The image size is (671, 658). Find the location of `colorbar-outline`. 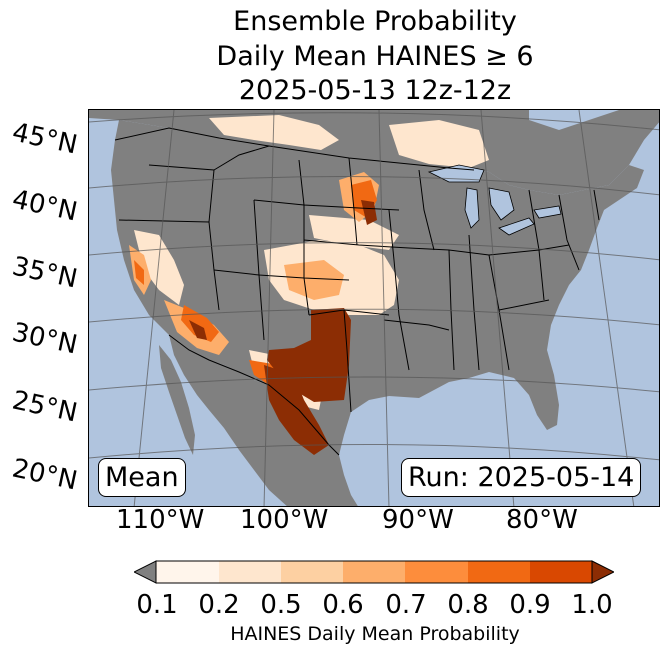

colorbar-outline is located at coordinates (374, 572).